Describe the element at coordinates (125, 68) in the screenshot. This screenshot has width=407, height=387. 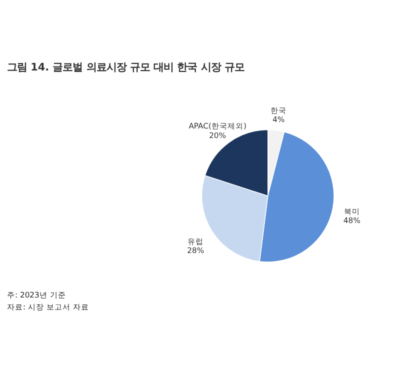
I see `chart-title: 그림 14. 글로벌 의료시장 규모 대비 한국 시장 규모` at that location.